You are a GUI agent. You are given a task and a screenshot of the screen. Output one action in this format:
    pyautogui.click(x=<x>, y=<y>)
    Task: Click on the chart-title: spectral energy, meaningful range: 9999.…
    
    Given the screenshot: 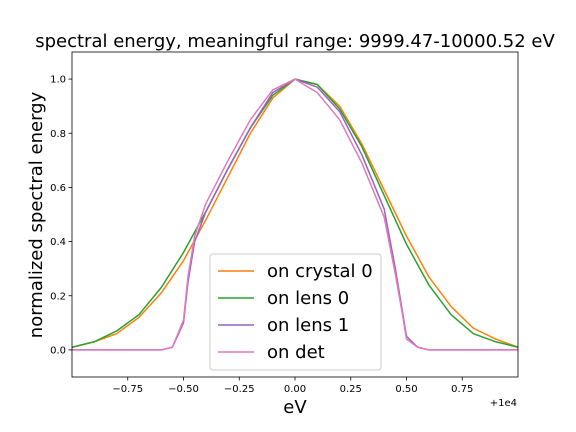 What is the action you would take?
    pyautogui.click(x=295, y=41)
    